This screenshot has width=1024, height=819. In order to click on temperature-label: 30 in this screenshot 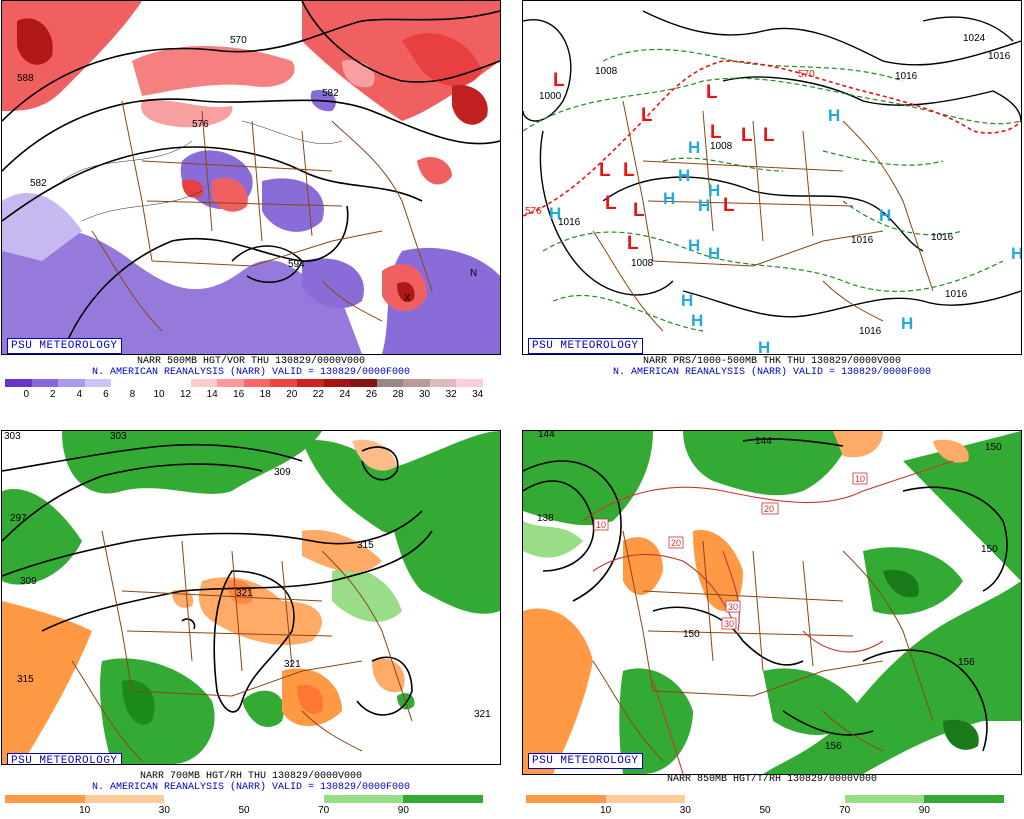, I will do `click(729, 624)`.